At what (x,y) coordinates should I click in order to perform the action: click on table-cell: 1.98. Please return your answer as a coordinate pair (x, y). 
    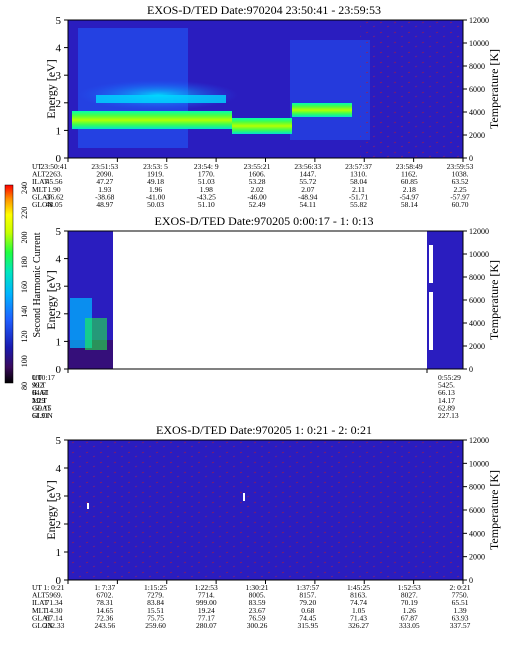
    Looking at the image, I should click on (206, 189).